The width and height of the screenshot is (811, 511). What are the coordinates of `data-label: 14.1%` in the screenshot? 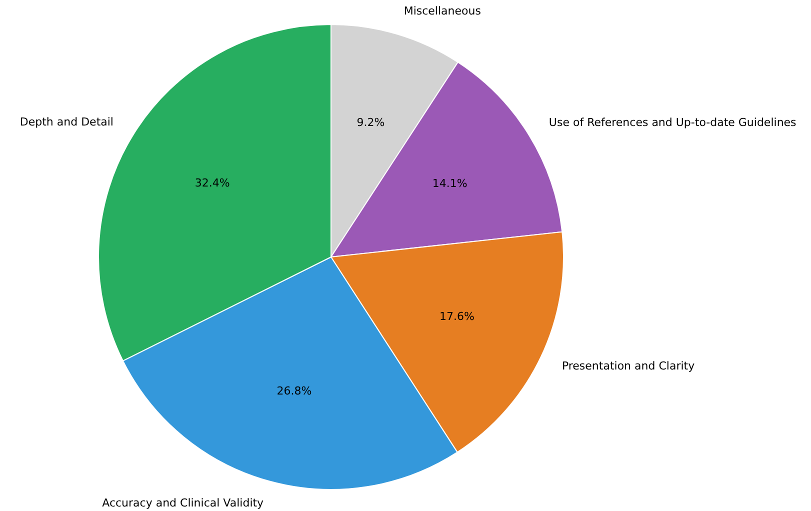 It's located at (450, 183).